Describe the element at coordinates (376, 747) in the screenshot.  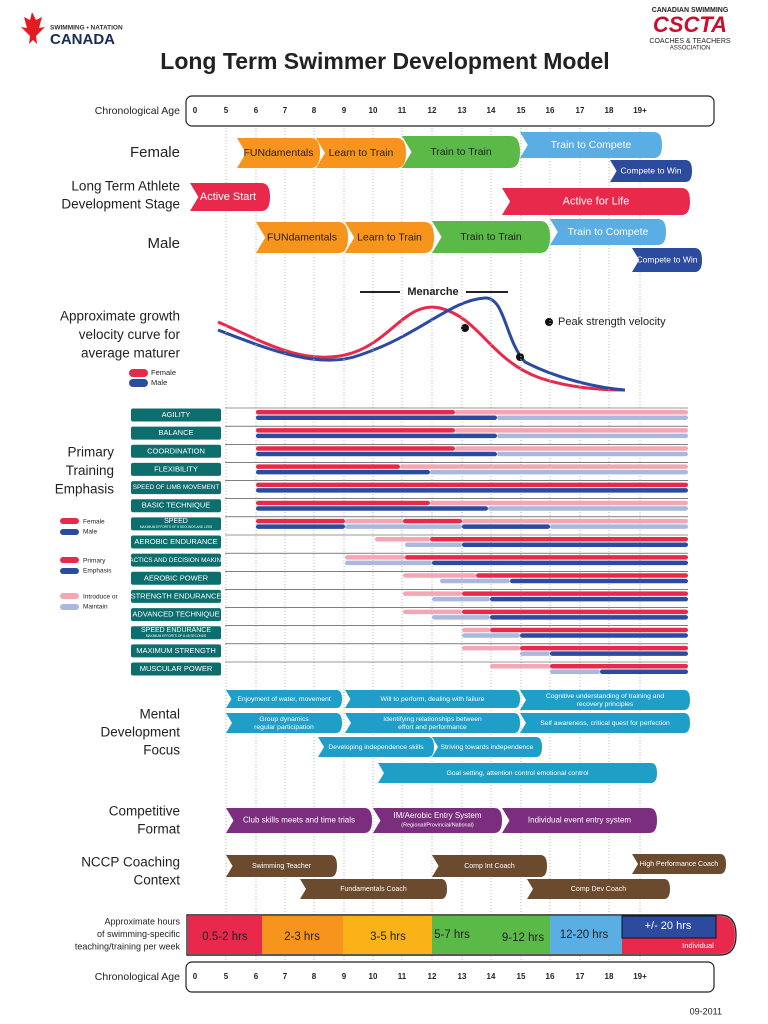
I see `label: Developing independence skills` at that location.